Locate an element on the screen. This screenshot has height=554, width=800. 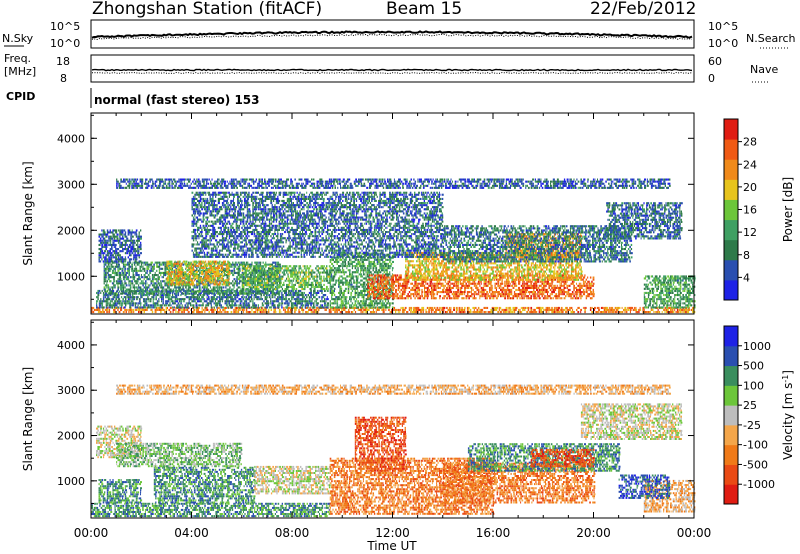
cpid-text: normal (fast stereo) 153 is located at coordinates (177, 100).